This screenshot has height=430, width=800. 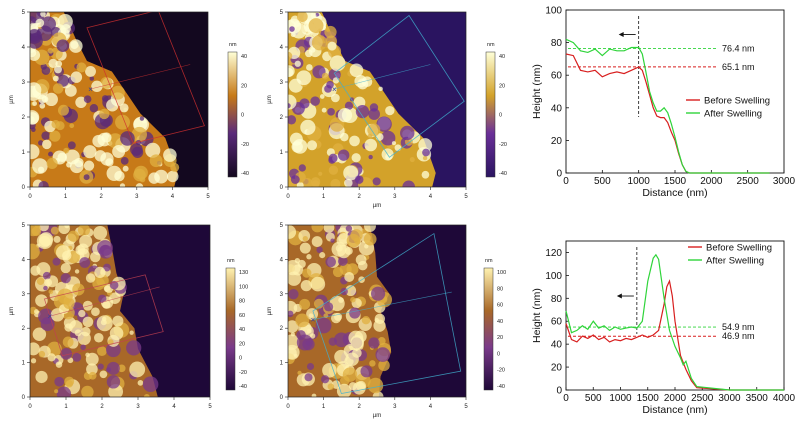 What do you see at coordinates (382, 77) in the screenshot?
I see `profile-line` at bounding box center [382, 77].